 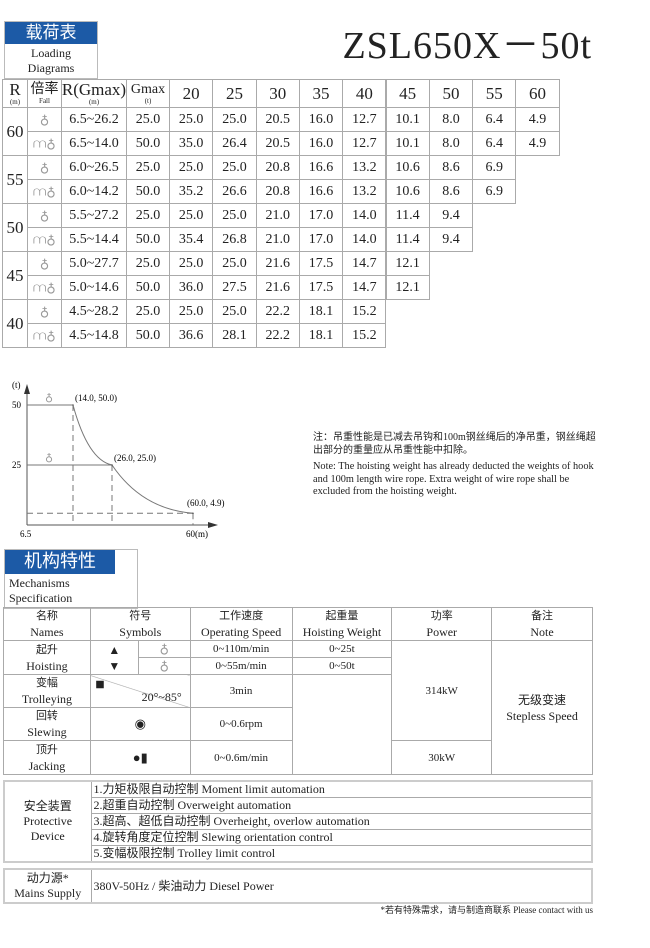 I want to click on page-title: ZSL650X－50t, so click(x=467, y=46).